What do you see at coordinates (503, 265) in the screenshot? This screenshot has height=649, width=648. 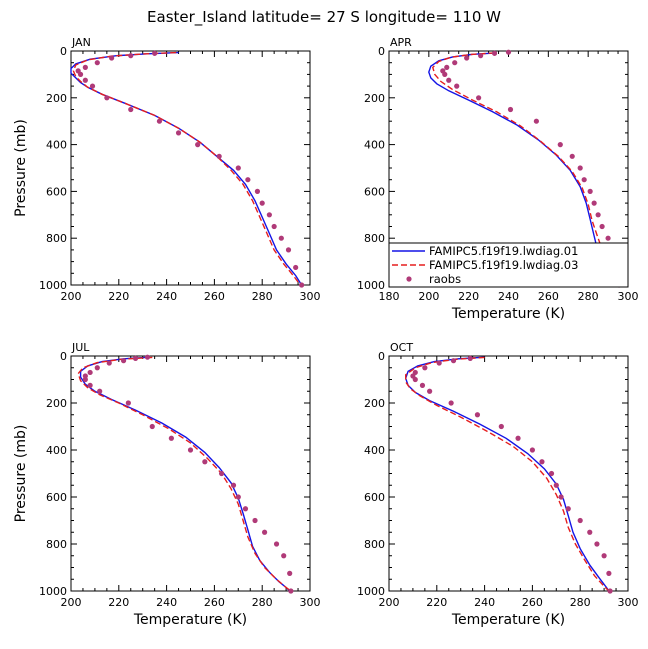 I see `legend-entry-lwdiag-03: FAMIPC5.f19f19.lwdiag.03` at bounding box center [503, 265].